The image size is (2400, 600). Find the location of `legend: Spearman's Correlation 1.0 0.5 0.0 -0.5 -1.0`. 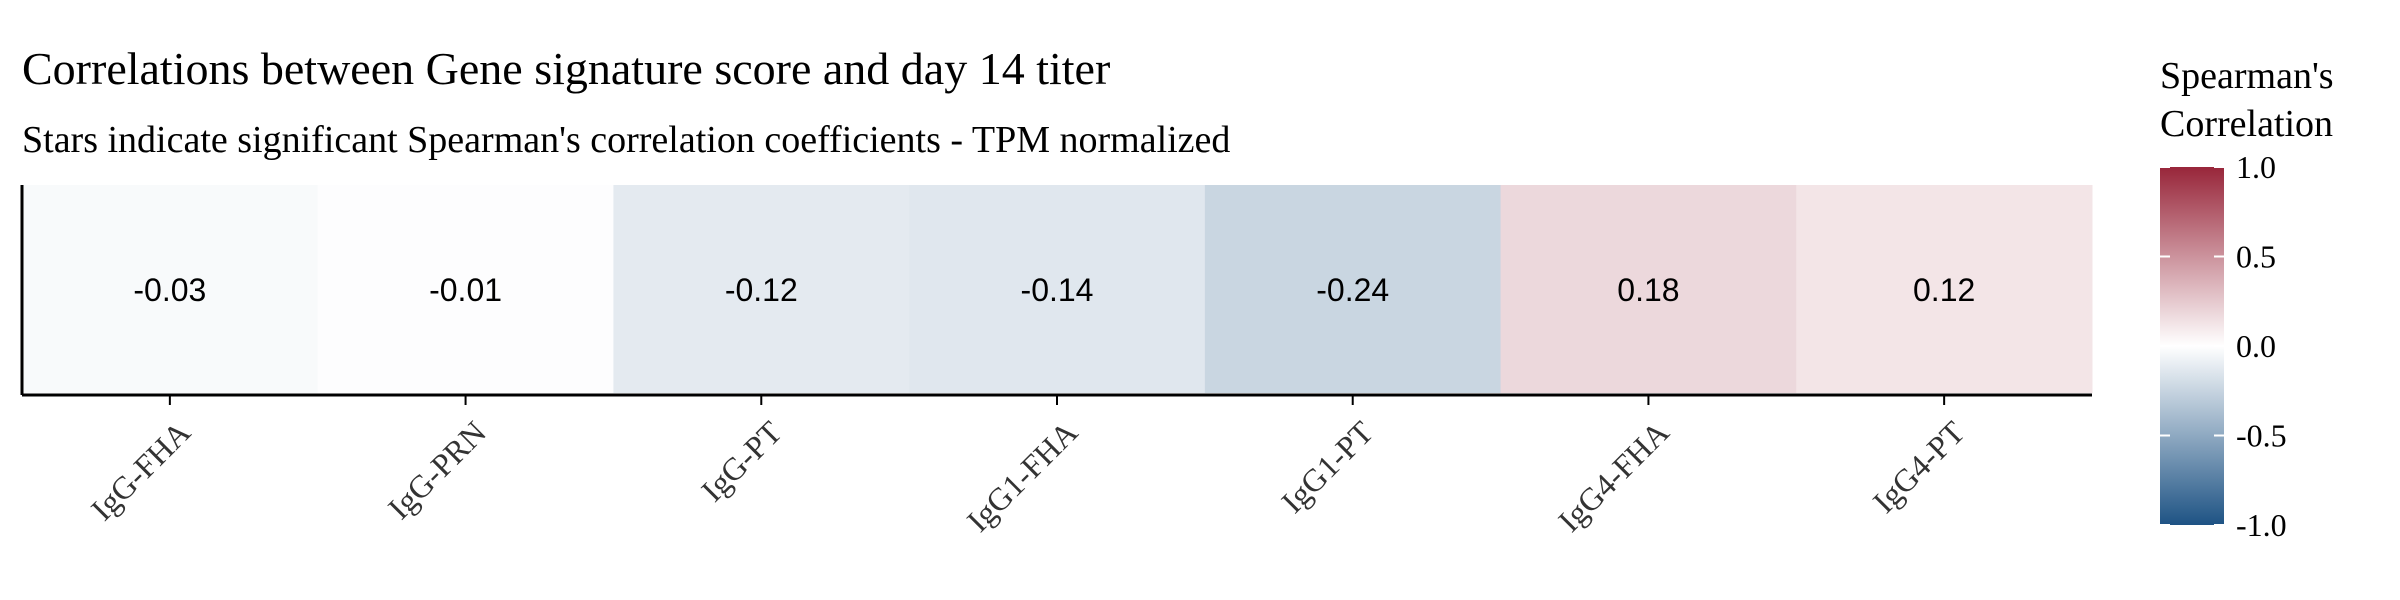

legend: Spearman's Correlation 1.0 0.5 0.0 -0.5 -1.0 is located at coordinates (2247, 299).